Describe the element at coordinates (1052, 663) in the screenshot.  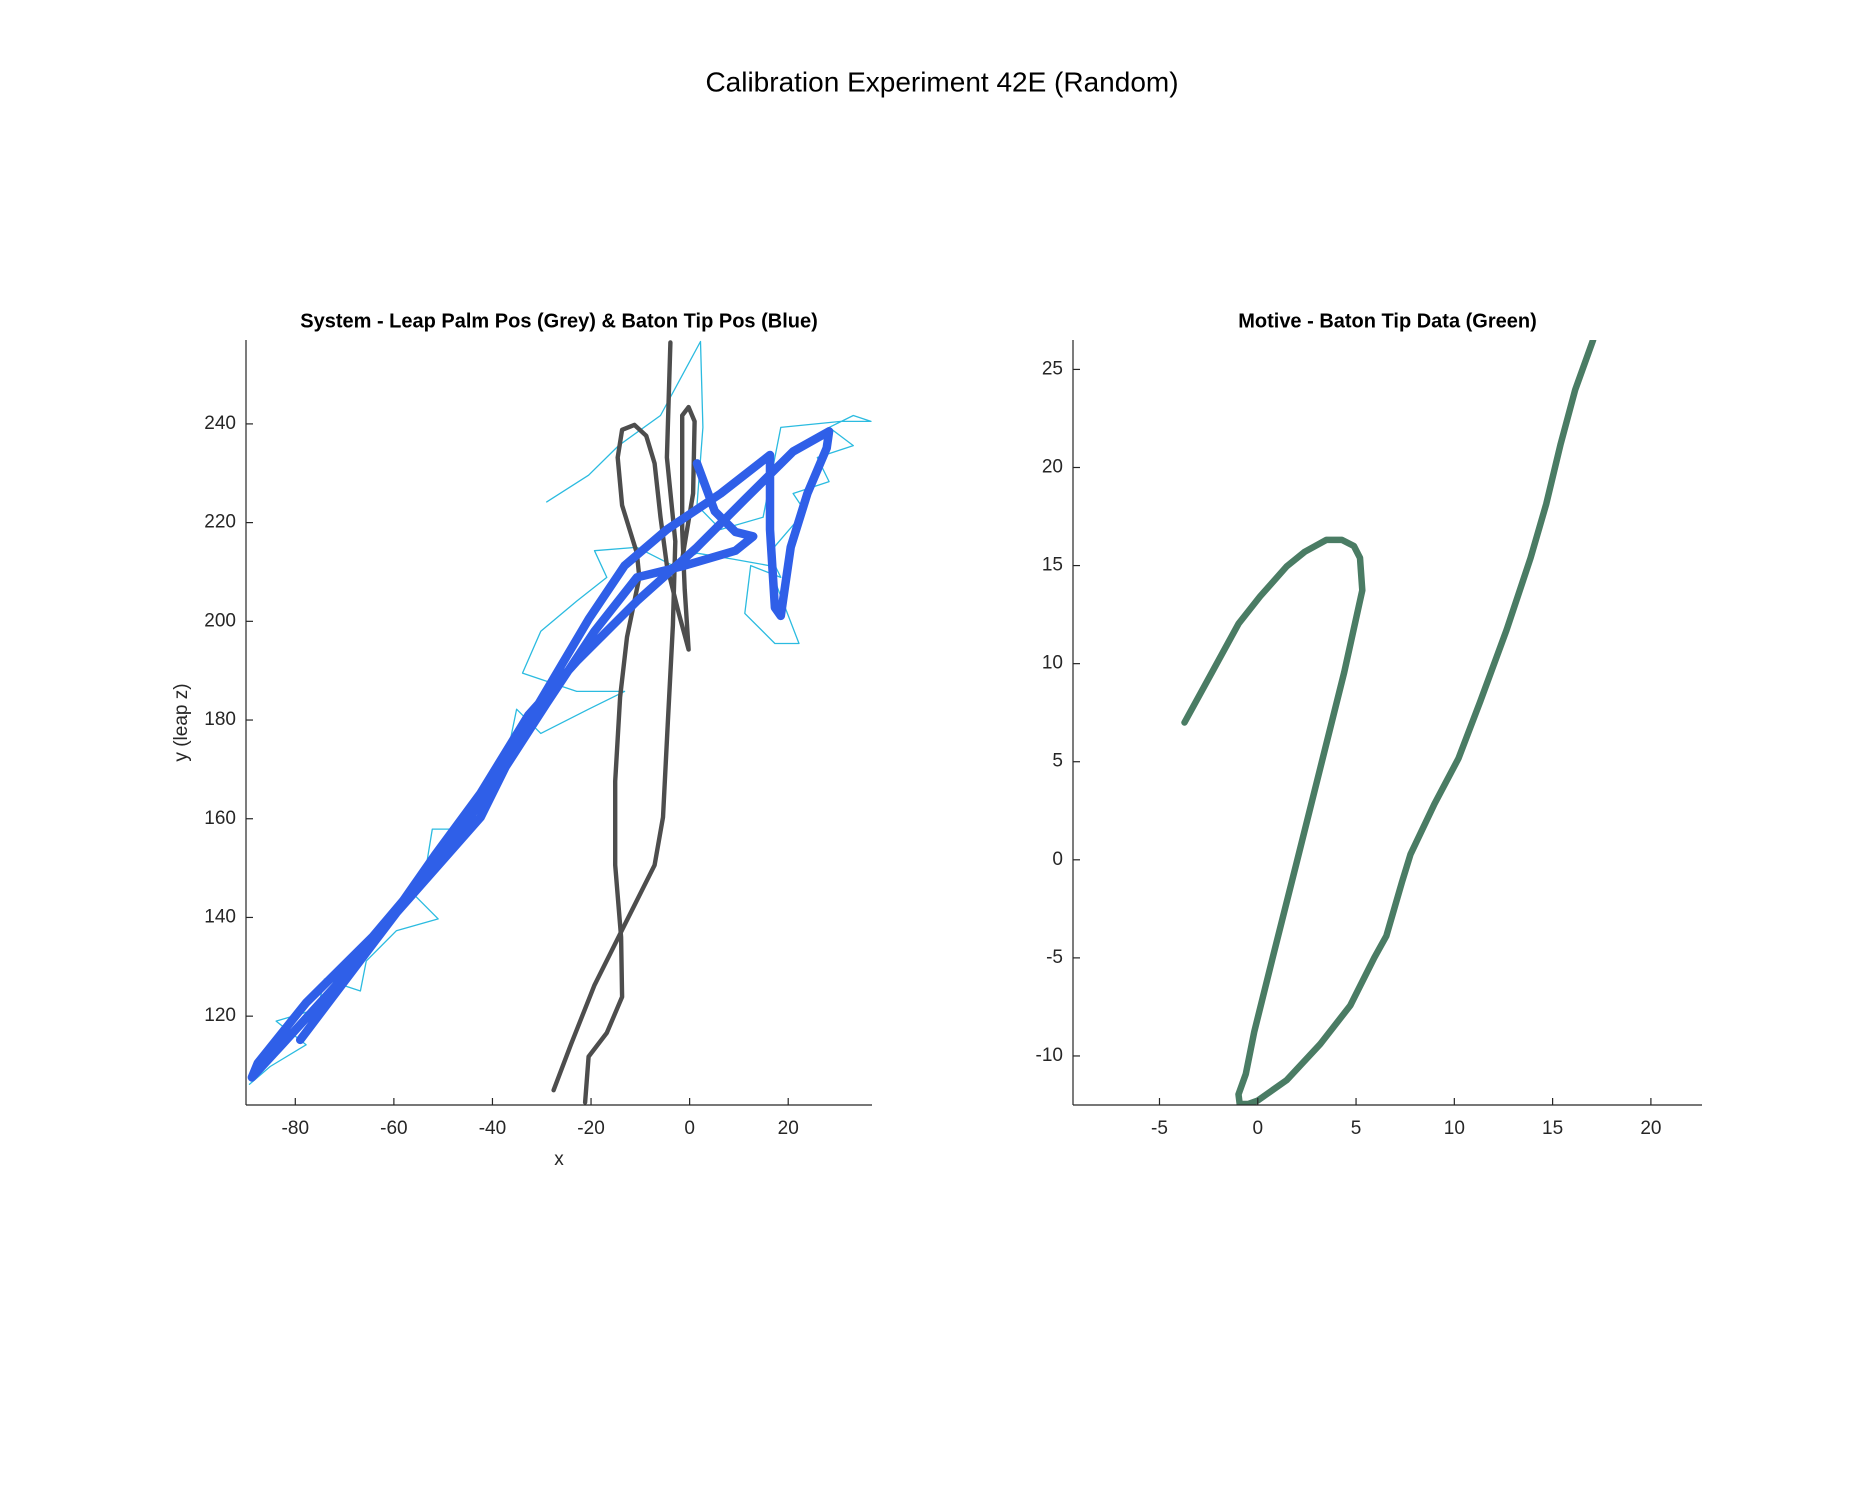
I see `y-tick-label: 10` at that location.